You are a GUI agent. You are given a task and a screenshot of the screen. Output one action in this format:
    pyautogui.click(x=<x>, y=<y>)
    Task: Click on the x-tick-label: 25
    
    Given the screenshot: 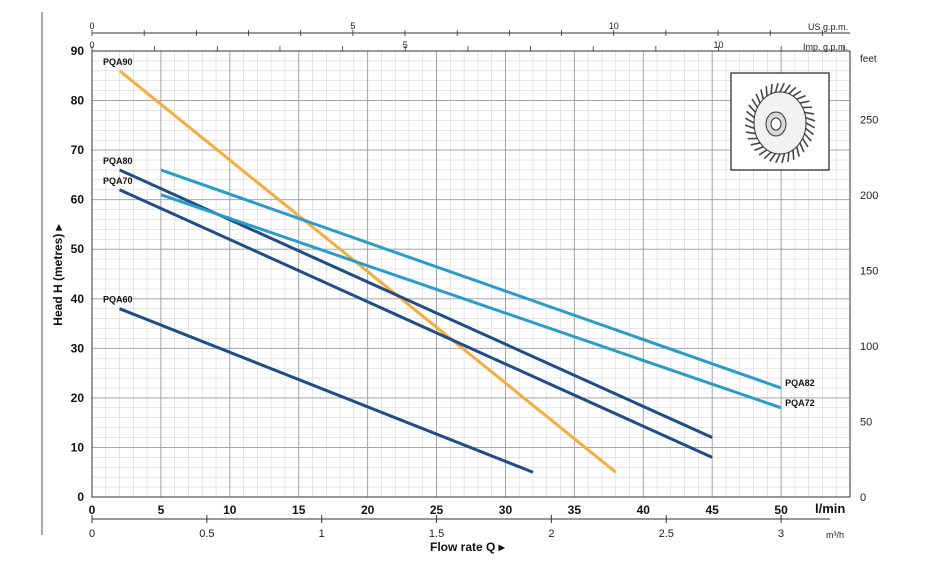 What is the action you would take?
    pyautogui.click(x=437, y=510)
    